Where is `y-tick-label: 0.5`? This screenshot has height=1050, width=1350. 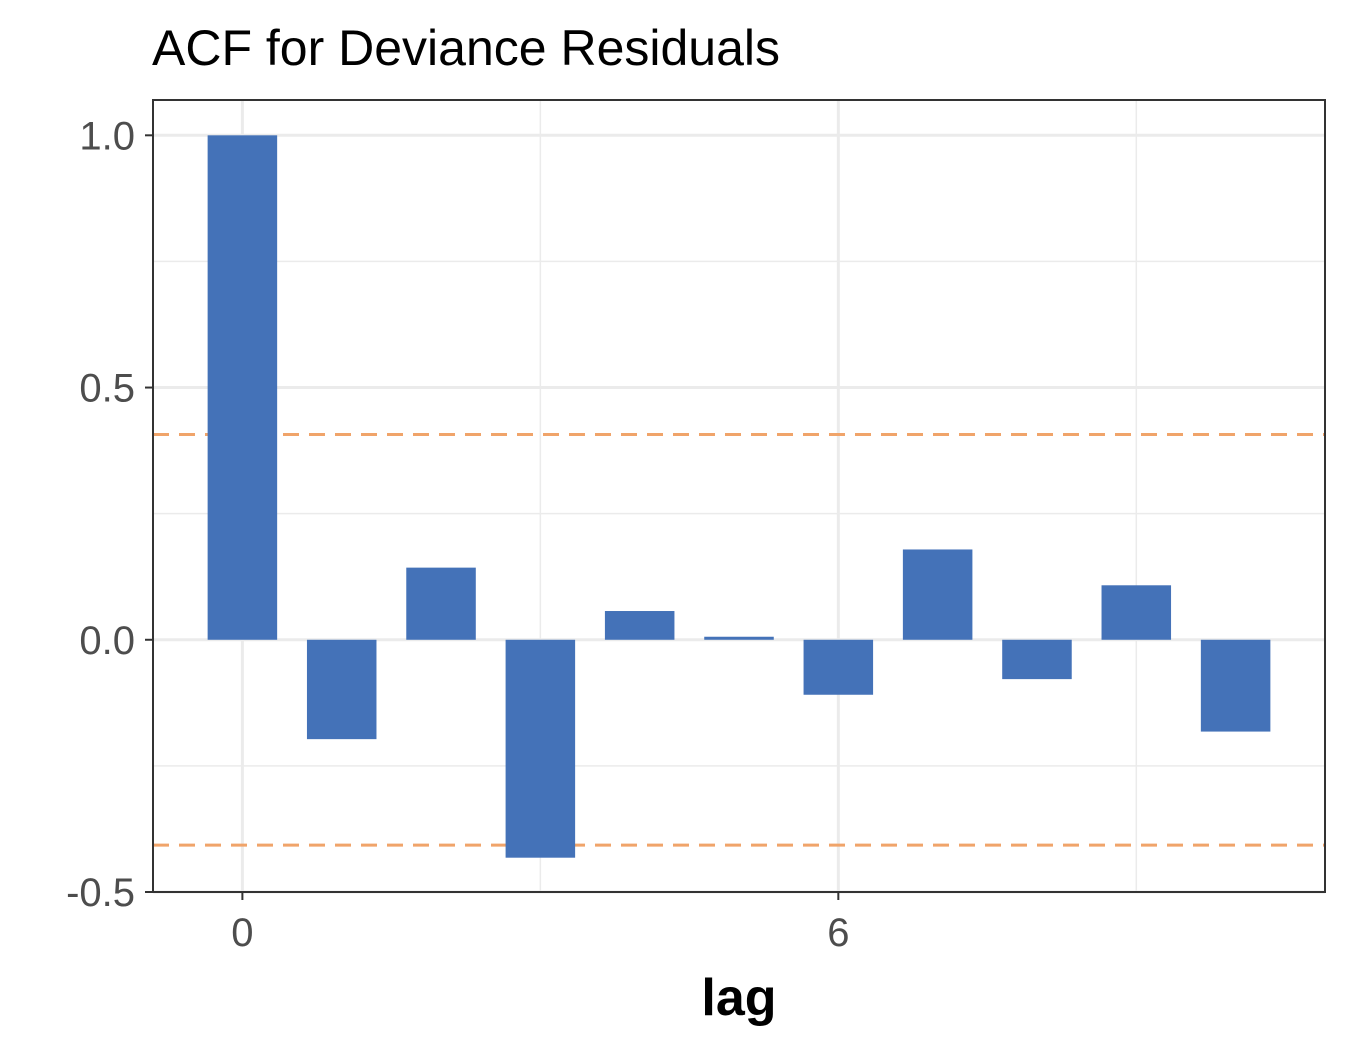 y-tick-label: 0.5 is located at coordinates (107, 389).